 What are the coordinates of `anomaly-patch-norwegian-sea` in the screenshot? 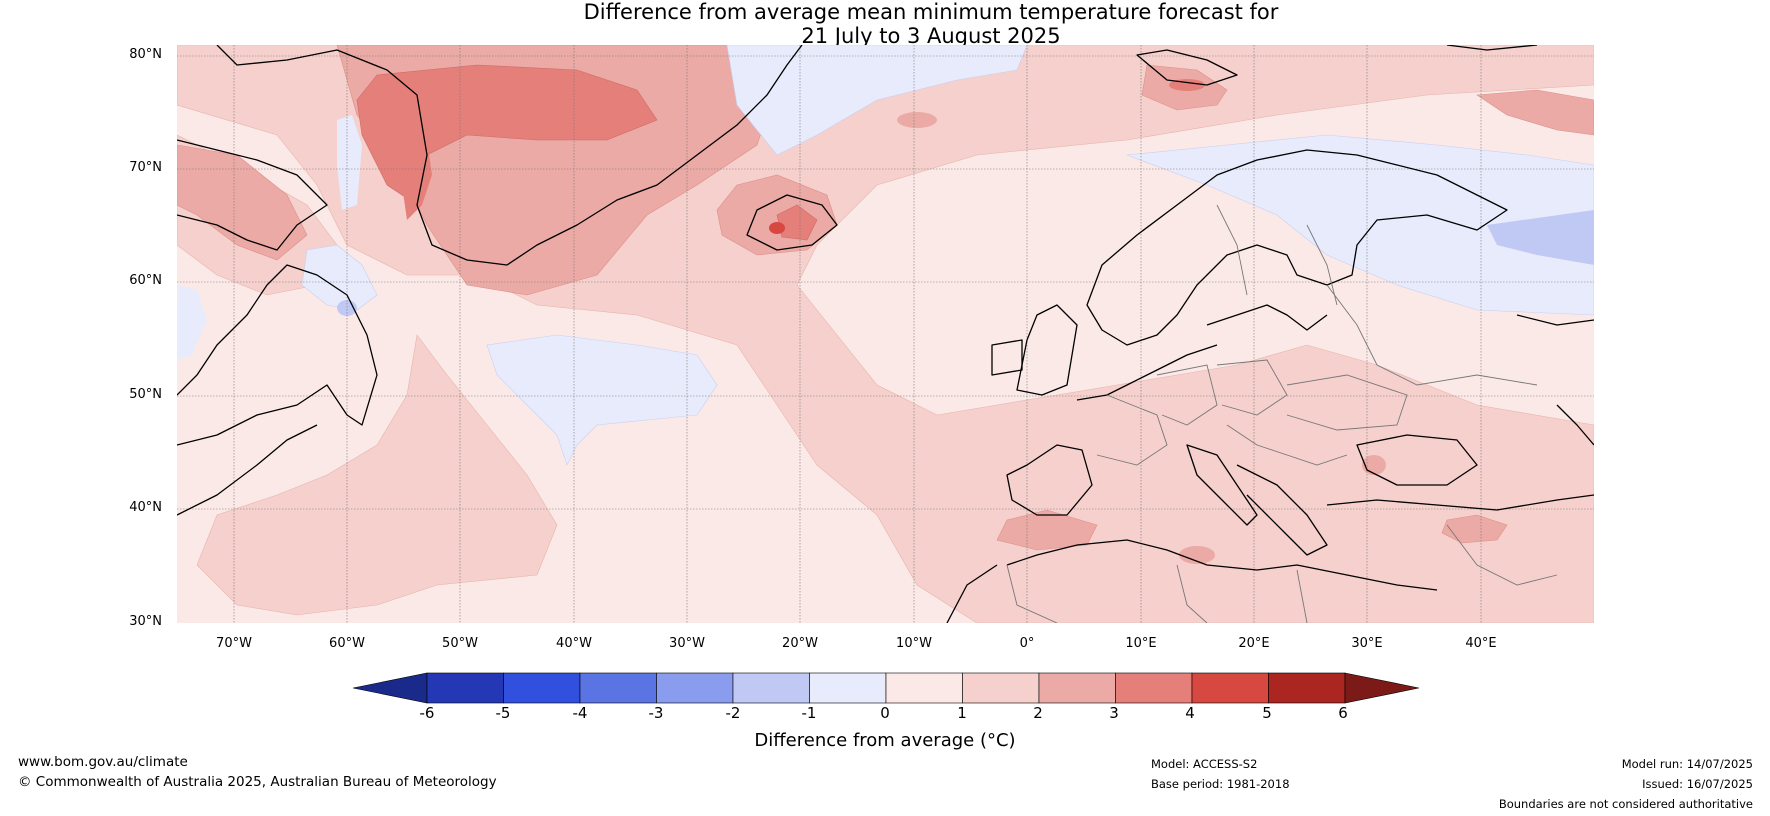 It's located at (917, 120).